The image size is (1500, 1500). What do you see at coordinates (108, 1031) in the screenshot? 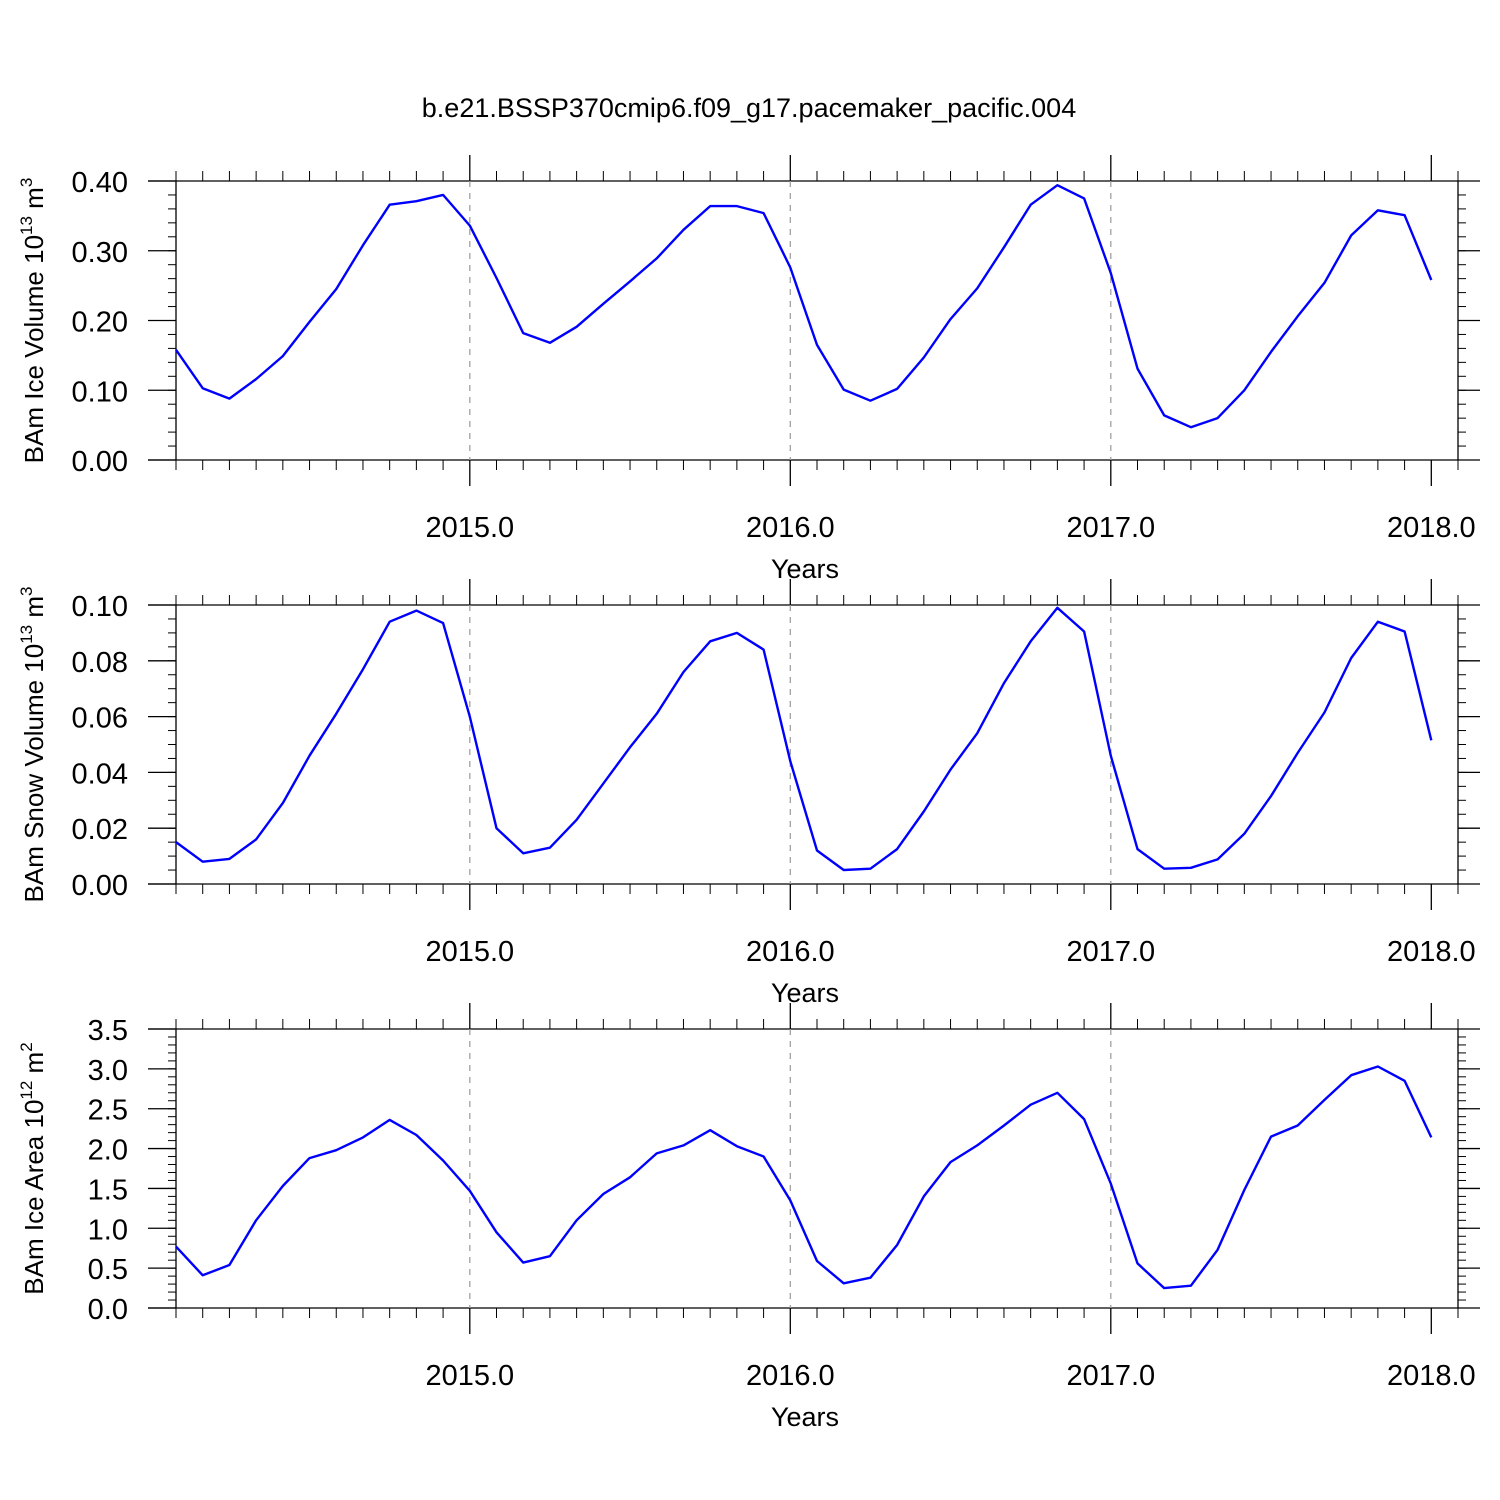
I see `y-tick-label: 3.5` at bounding box center [108, 1031].